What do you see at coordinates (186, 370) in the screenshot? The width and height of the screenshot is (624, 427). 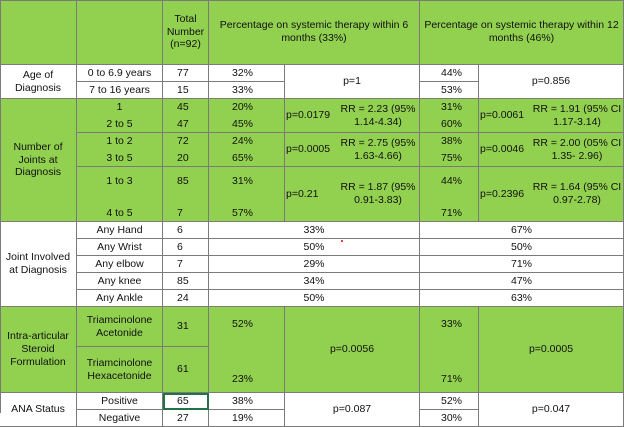 I see `steroid-n-2: 61` at bounding box center [186, 370].